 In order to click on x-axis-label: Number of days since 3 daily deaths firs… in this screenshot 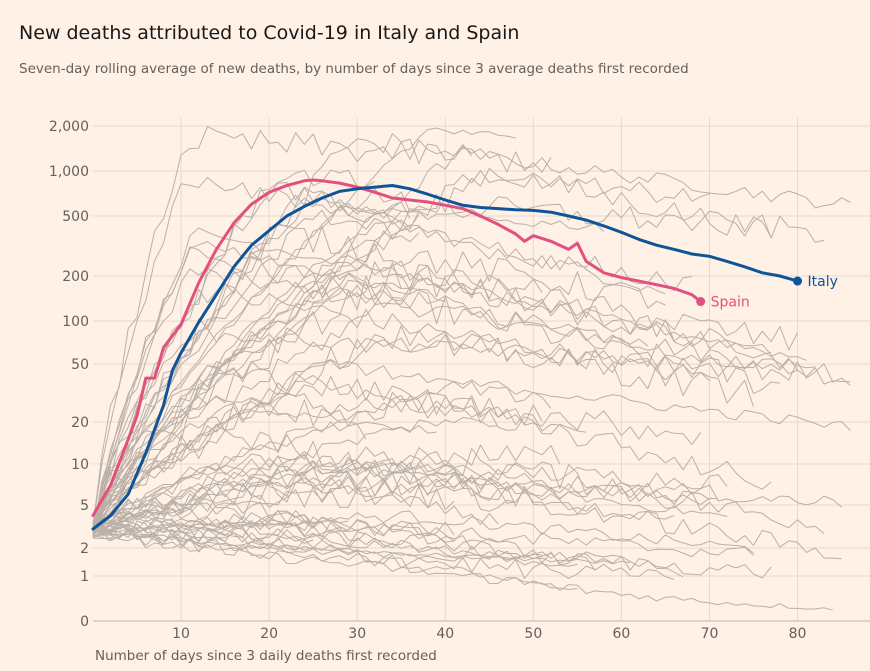, I will do `click(266, 656)`.